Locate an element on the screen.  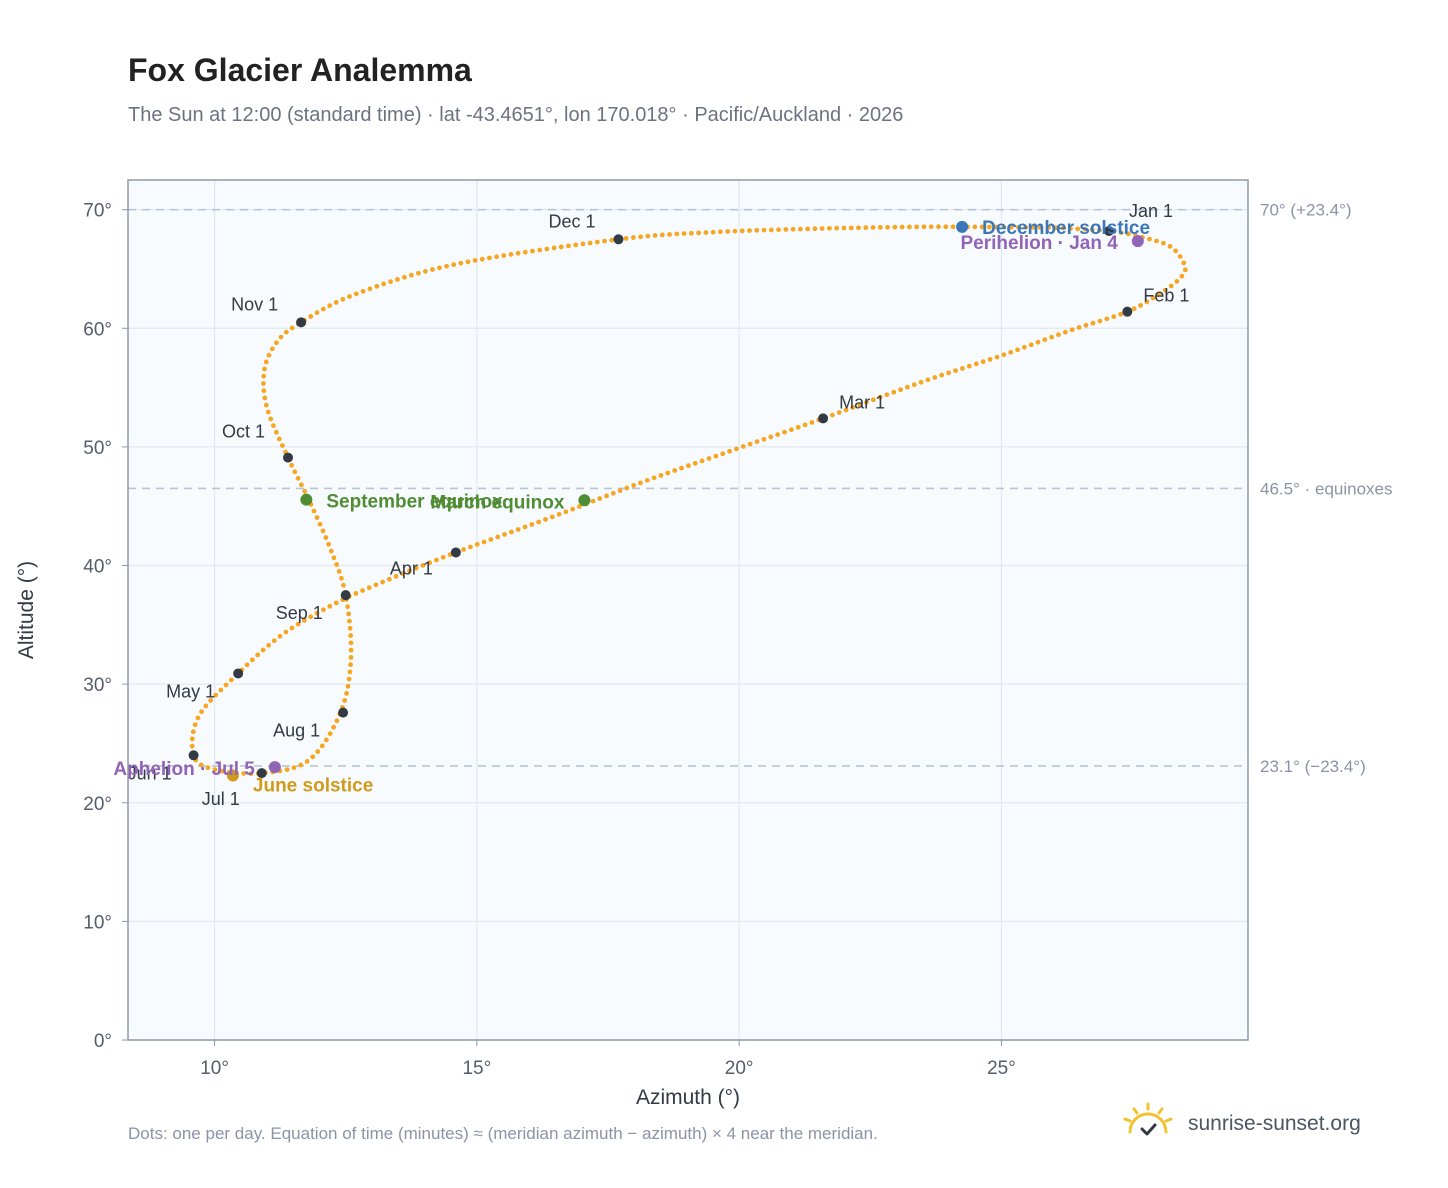
month-label: Sep 1 is located at coordinates (299, 613).